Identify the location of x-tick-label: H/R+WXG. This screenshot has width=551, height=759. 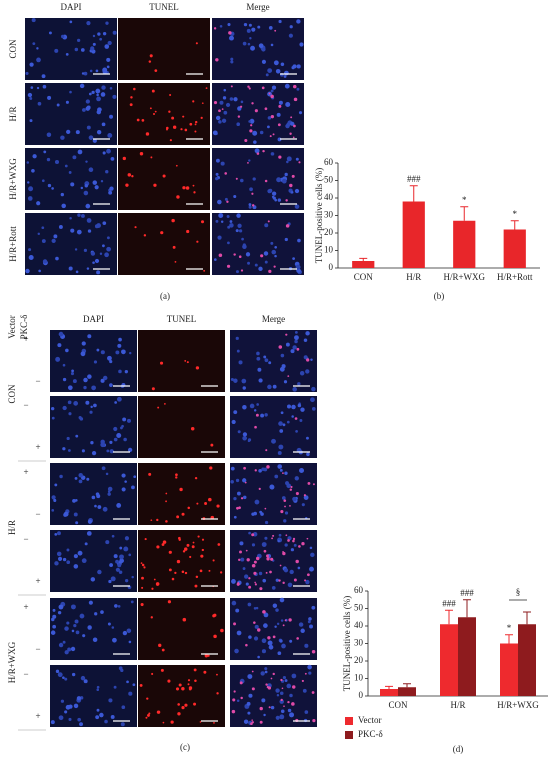
(464, 277).